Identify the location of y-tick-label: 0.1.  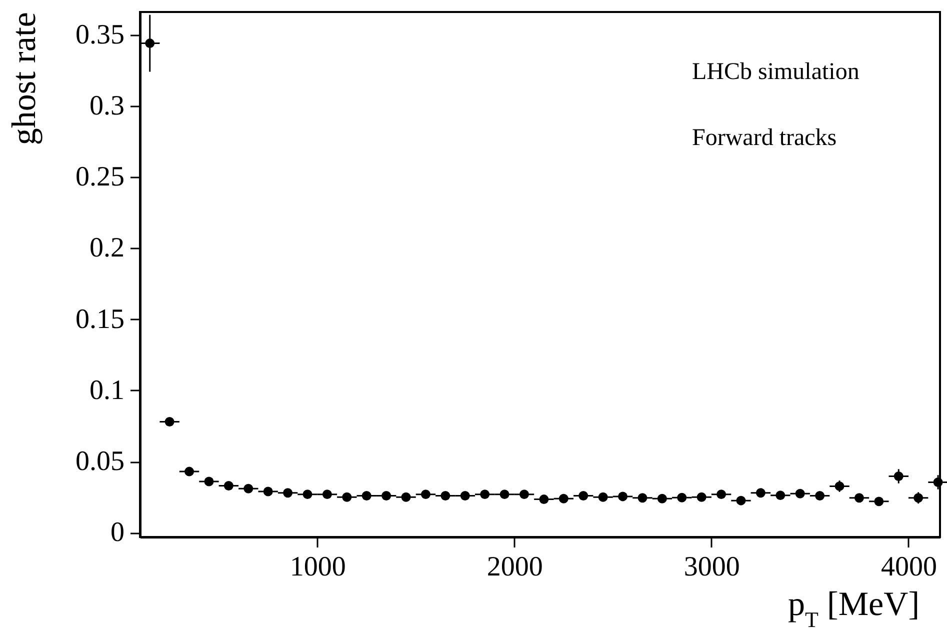
(107, 390).